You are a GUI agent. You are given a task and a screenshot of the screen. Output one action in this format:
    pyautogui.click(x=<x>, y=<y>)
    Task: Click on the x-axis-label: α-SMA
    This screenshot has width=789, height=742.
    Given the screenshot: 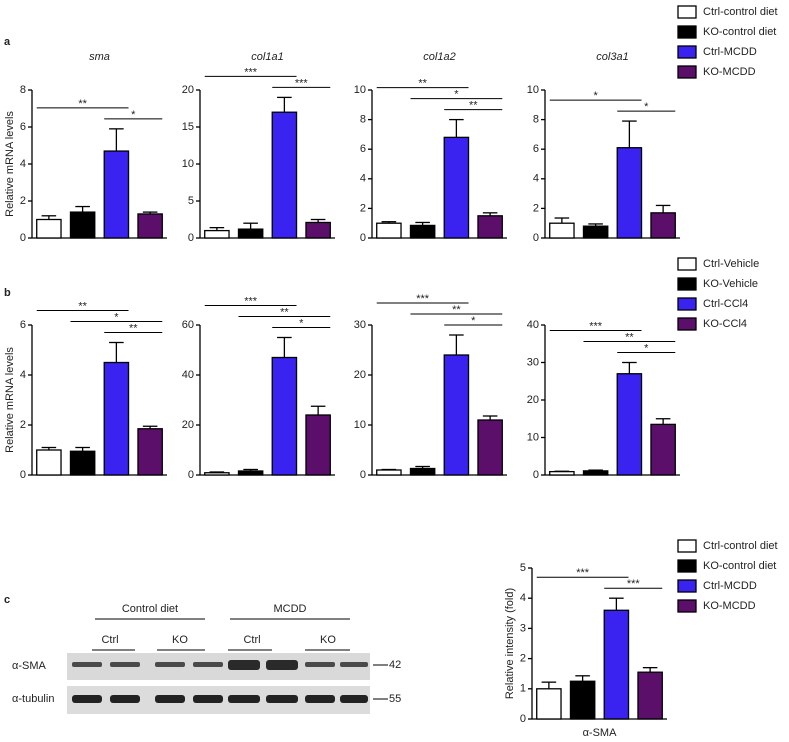 What is the action you would take?
    pyautogui.click(x=600, y=733)
    